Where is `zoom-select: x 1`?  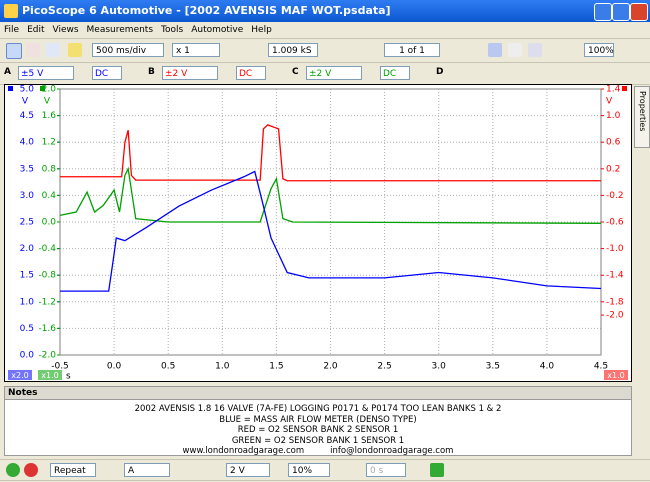
zoom-select: x 1 is located at coordinates (196, 50).